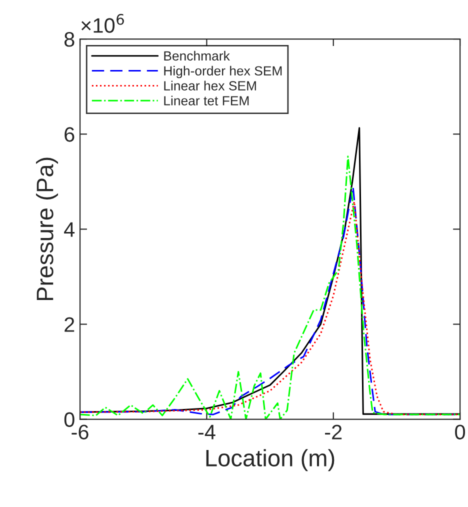 The width and height of the screenshot is (468, 507). What do you see at coordinates (270, 460) in the screenshot?
I see `x-axis-title: Location (m)` at bounding box center [270, 460].